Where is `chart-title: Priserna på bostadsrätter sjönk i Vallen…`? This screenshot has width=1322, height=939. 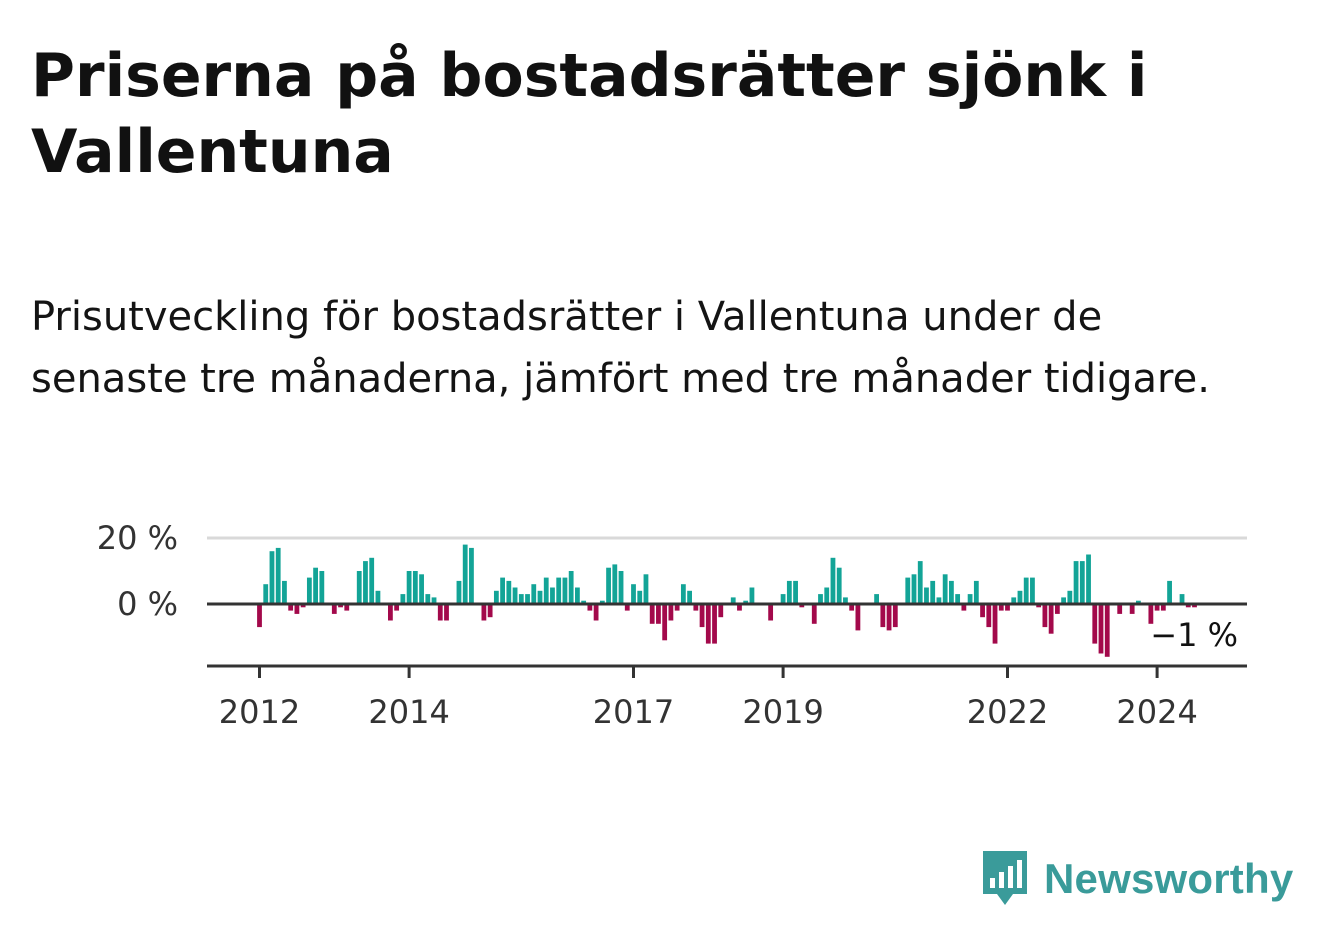
chart-title: Priserna på bostadsrätter sjönk i Vallen… is located at coordinates (589, 114).